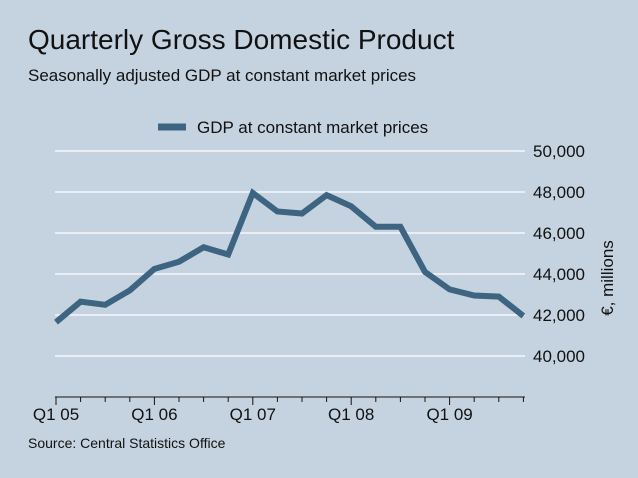 Image resolution: width=638 pixels, height=478 pixels. I want to click on y-tick-label: 50,000, so click(559, 151).